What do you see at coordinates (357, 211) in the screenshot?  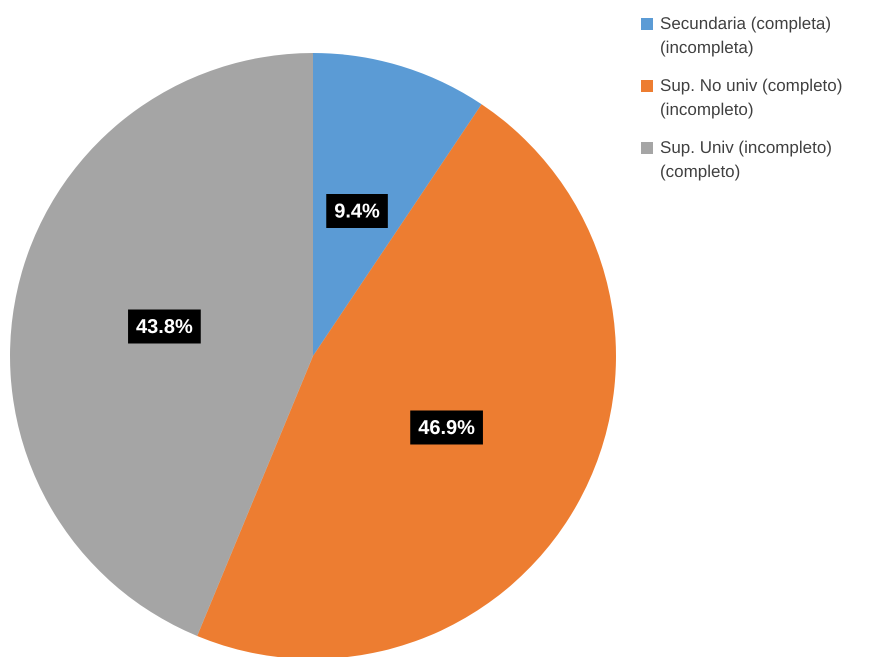 I see `data-label: 9.4%` at bounding box center [357, 211].